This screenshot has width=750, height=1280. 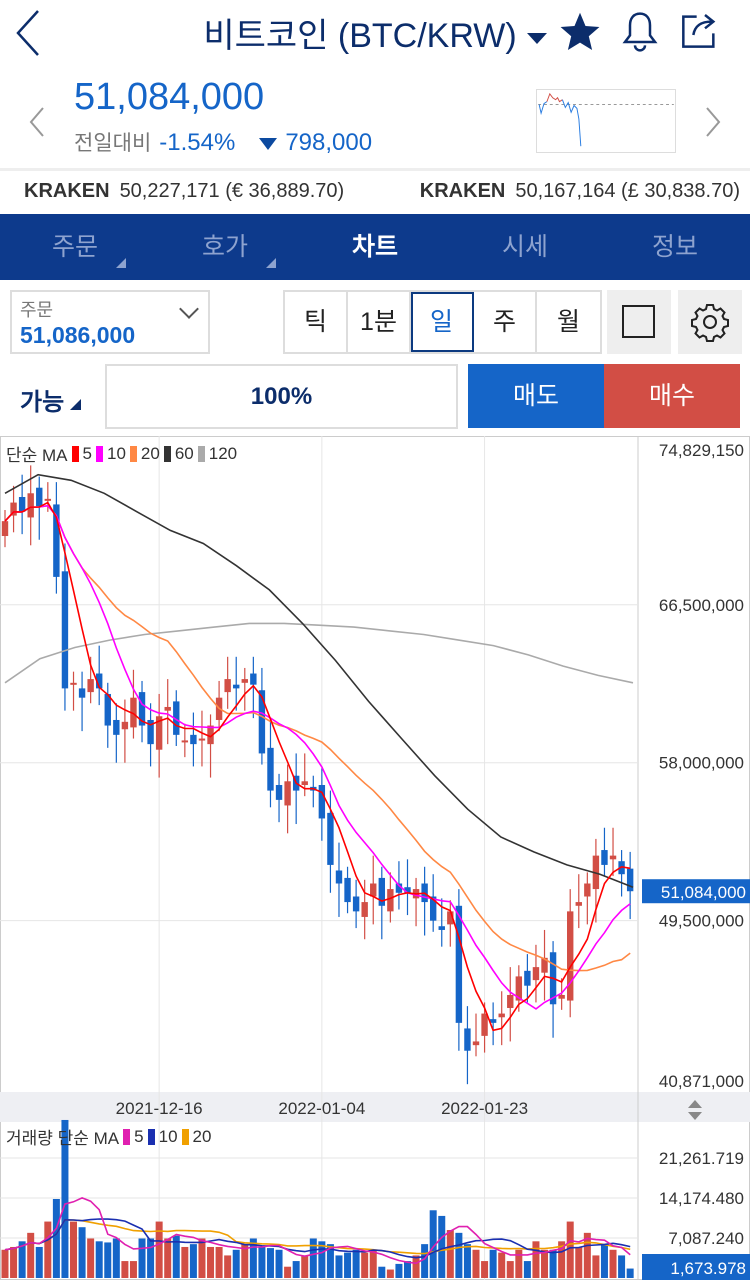 What do you see at coordinates (379, 322) in the screenshot?
I see `period-1min: 1분` at bounding box center [379, 322].